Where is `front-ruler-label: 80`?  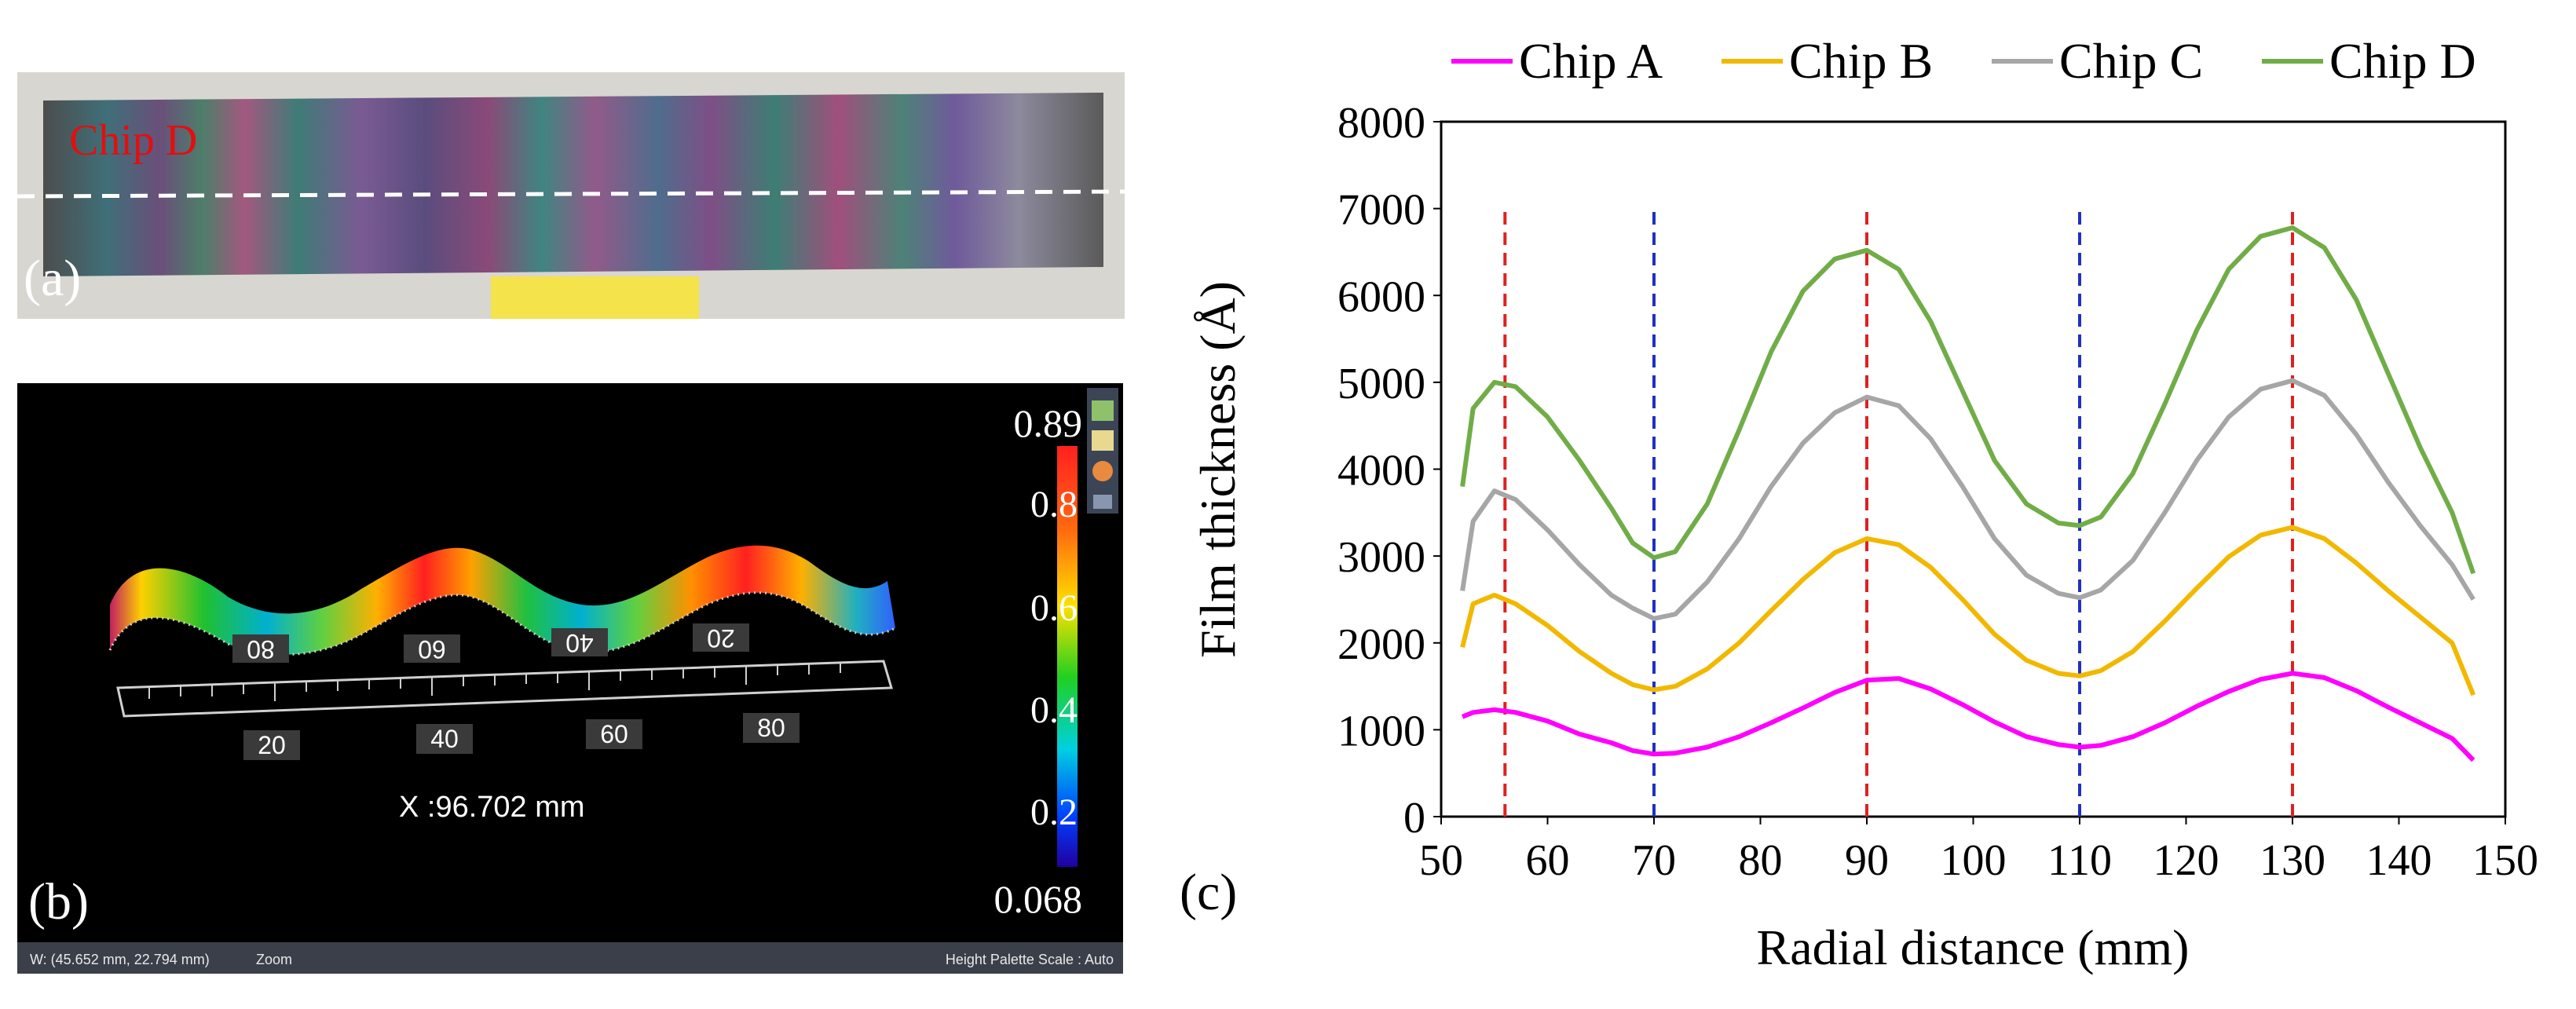 front-ruler-label: 80 is located at coordinates (771, 728).